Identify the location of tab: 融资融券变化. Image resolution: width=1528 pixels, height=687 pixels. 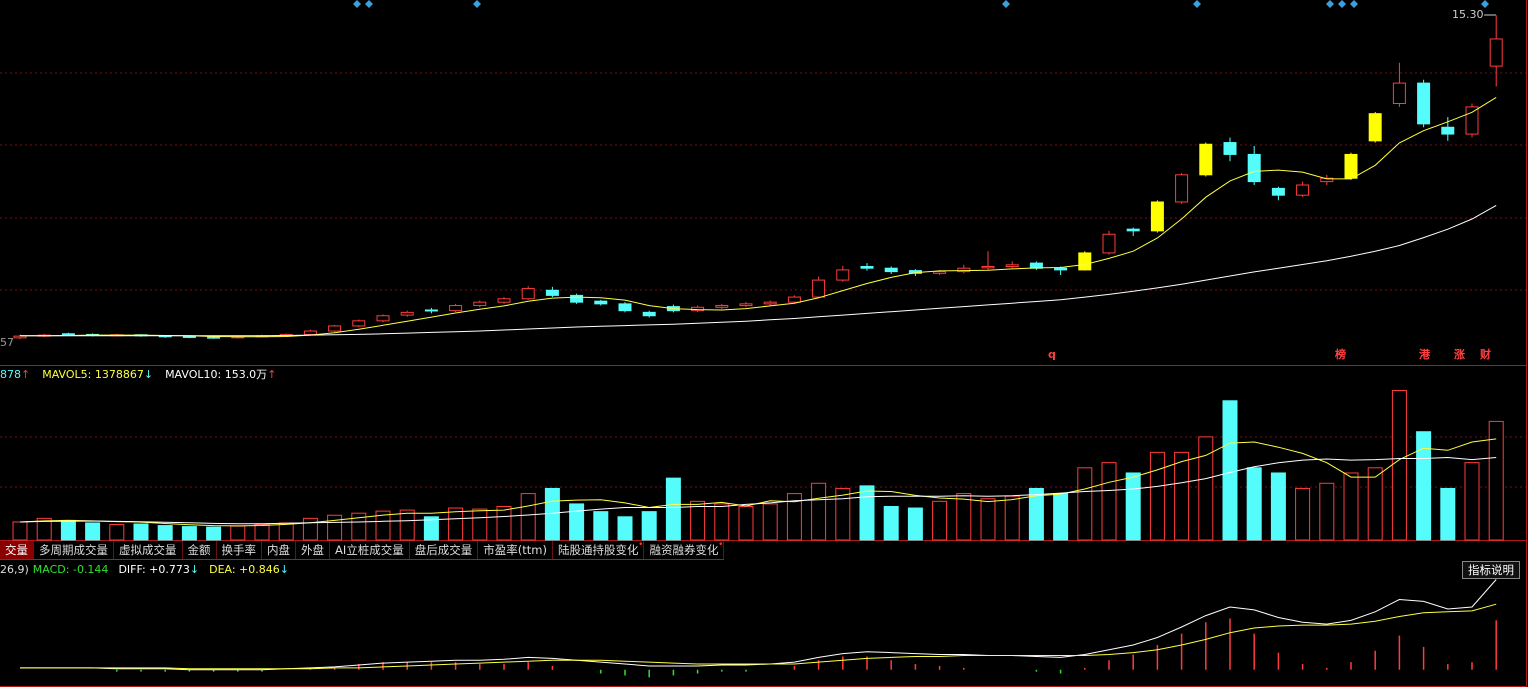
(684, 550).